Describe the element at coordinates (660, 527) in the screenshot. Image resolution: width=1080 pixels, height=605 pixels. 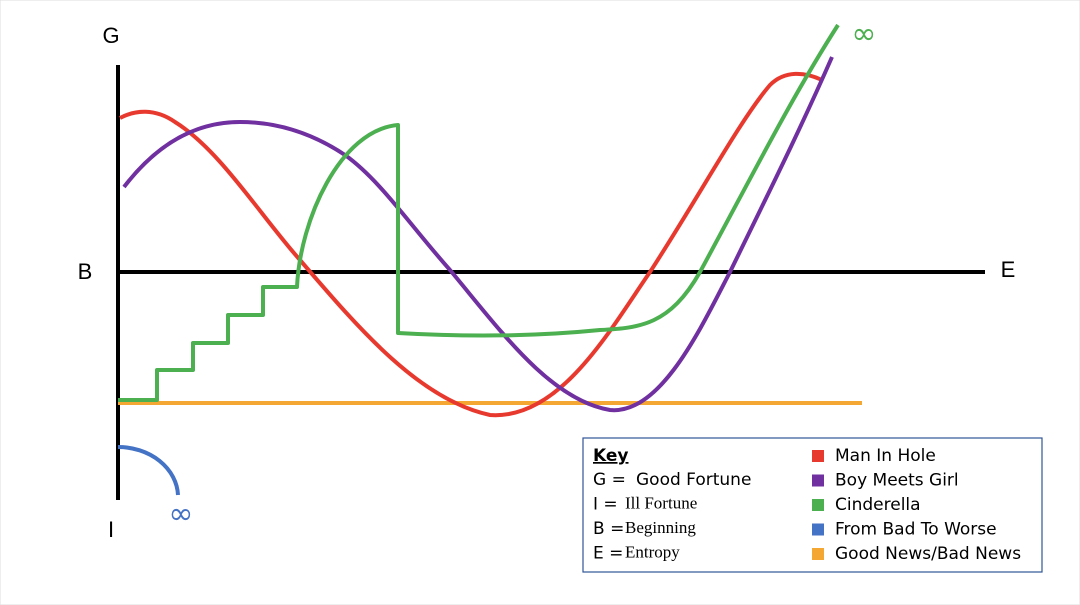
I see `key-meaning: Beginning` at that location.